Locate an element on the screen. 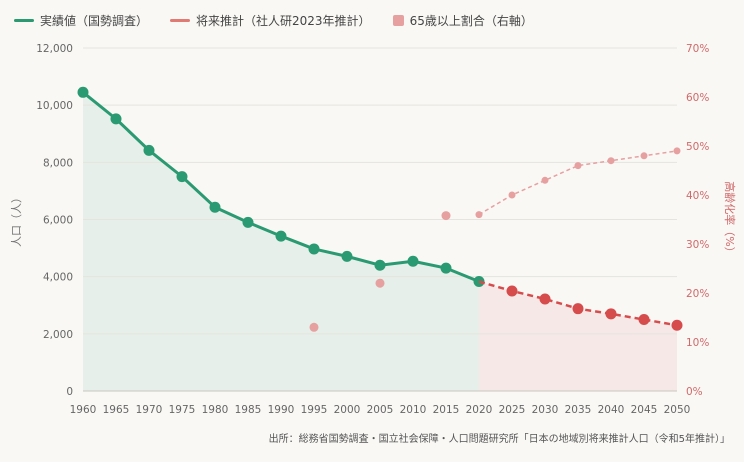  x-tick-label: 1990 is located at coordinates (281, 410).